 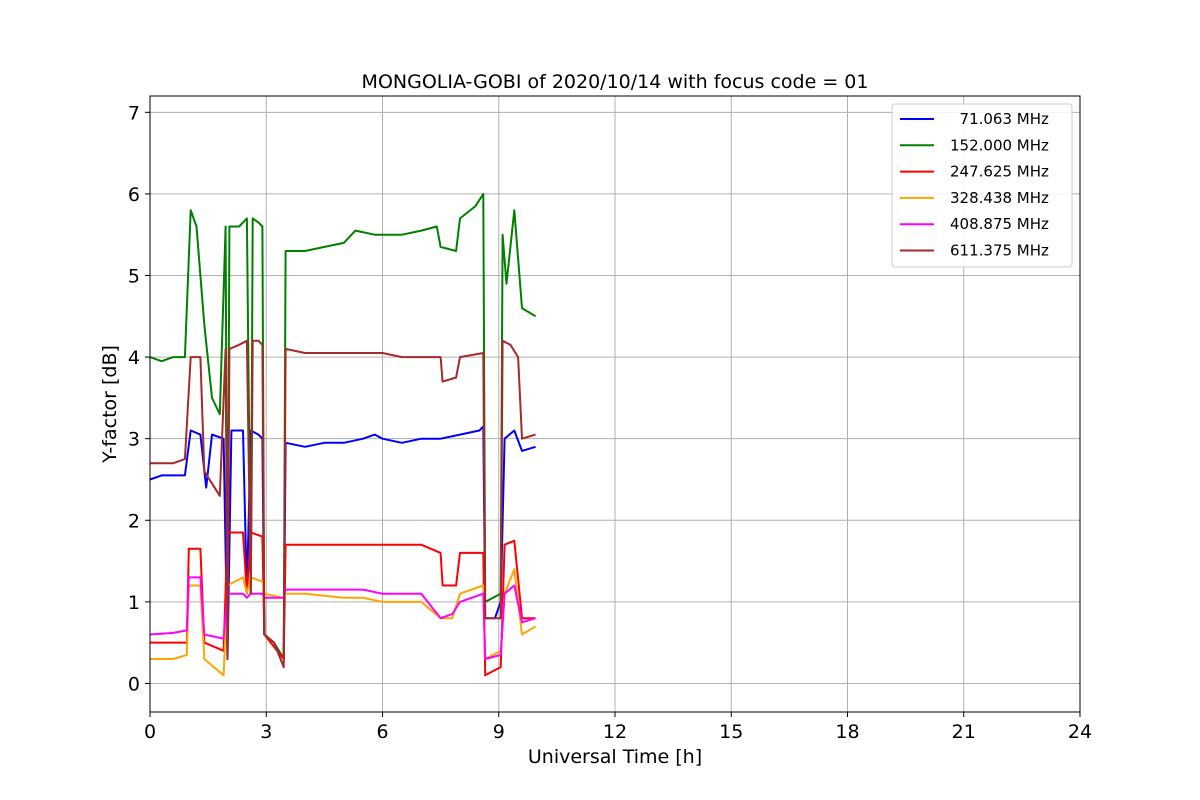 What do you see at coordinates (1080, 732) in the screenshot?
I see `x-tick-label: 24` at bounding box center [1080, 732].